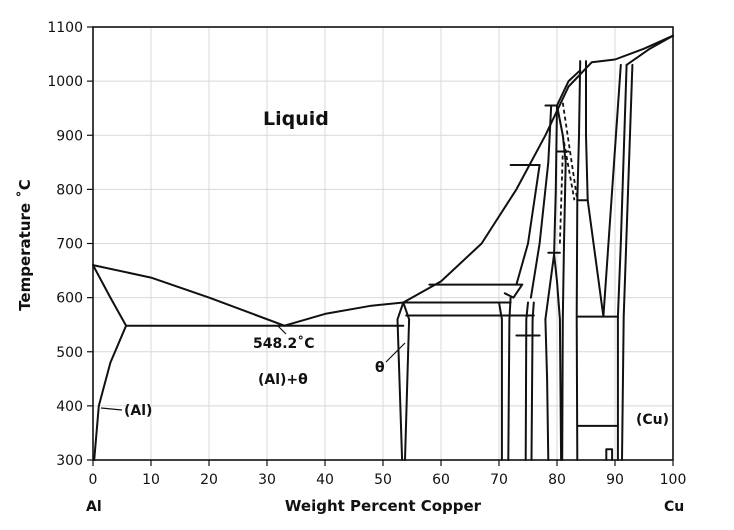  Describe the element at coordinates (499, 480) in the screenshot. I see `x-tick-label: 70` at that location.